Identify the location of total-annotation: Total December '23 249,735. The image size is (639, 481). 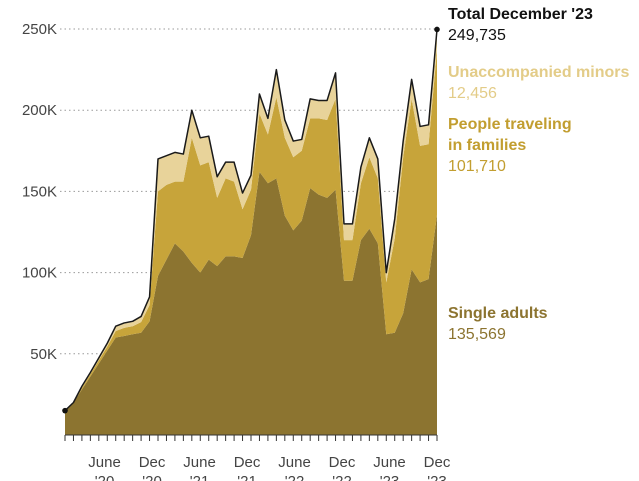
(520, 25).